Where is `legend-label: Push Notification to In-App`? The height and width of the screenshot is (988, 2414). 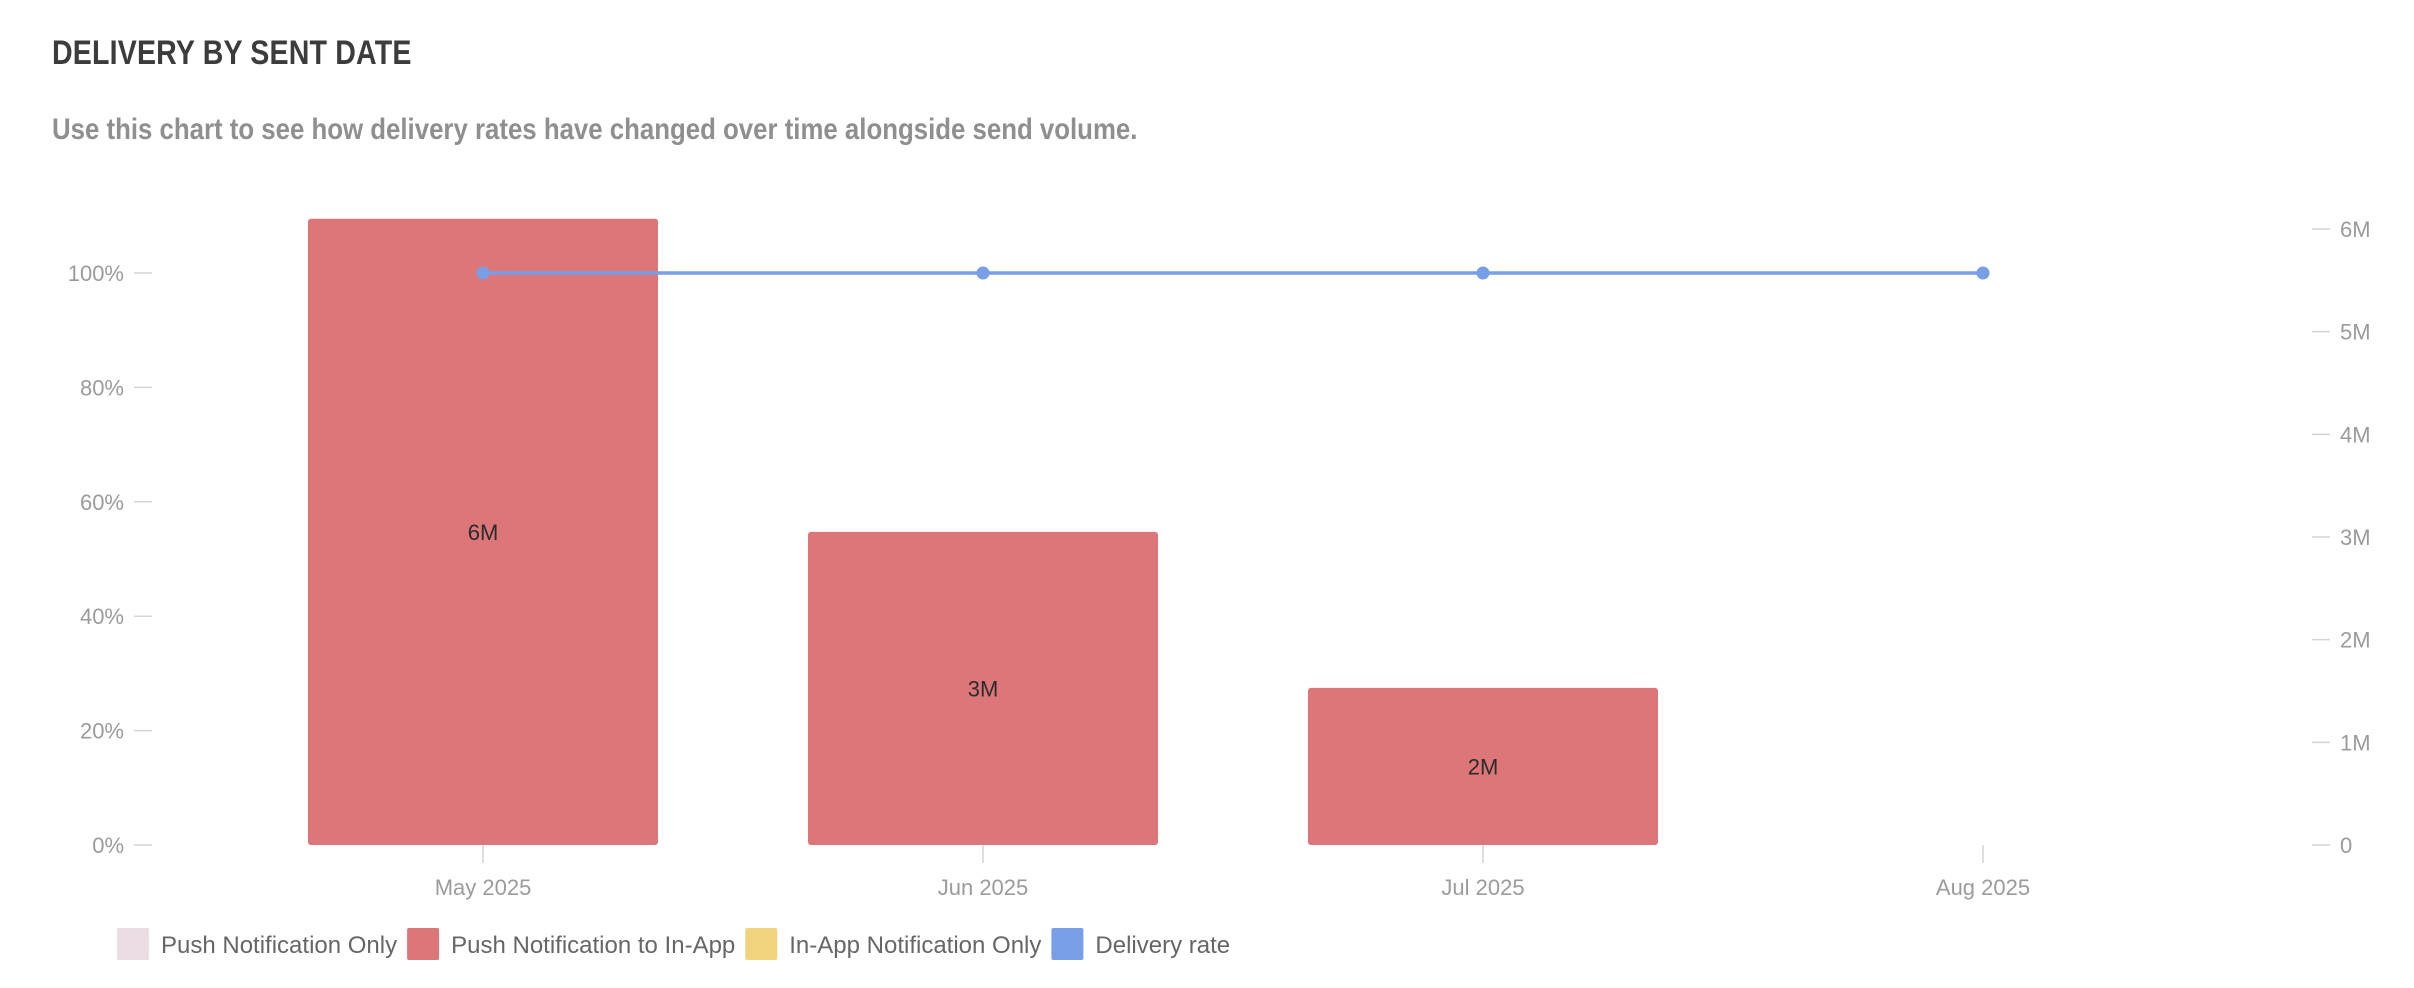 legend-label: Push Notification to In-App is located at coordinates (593, 945).